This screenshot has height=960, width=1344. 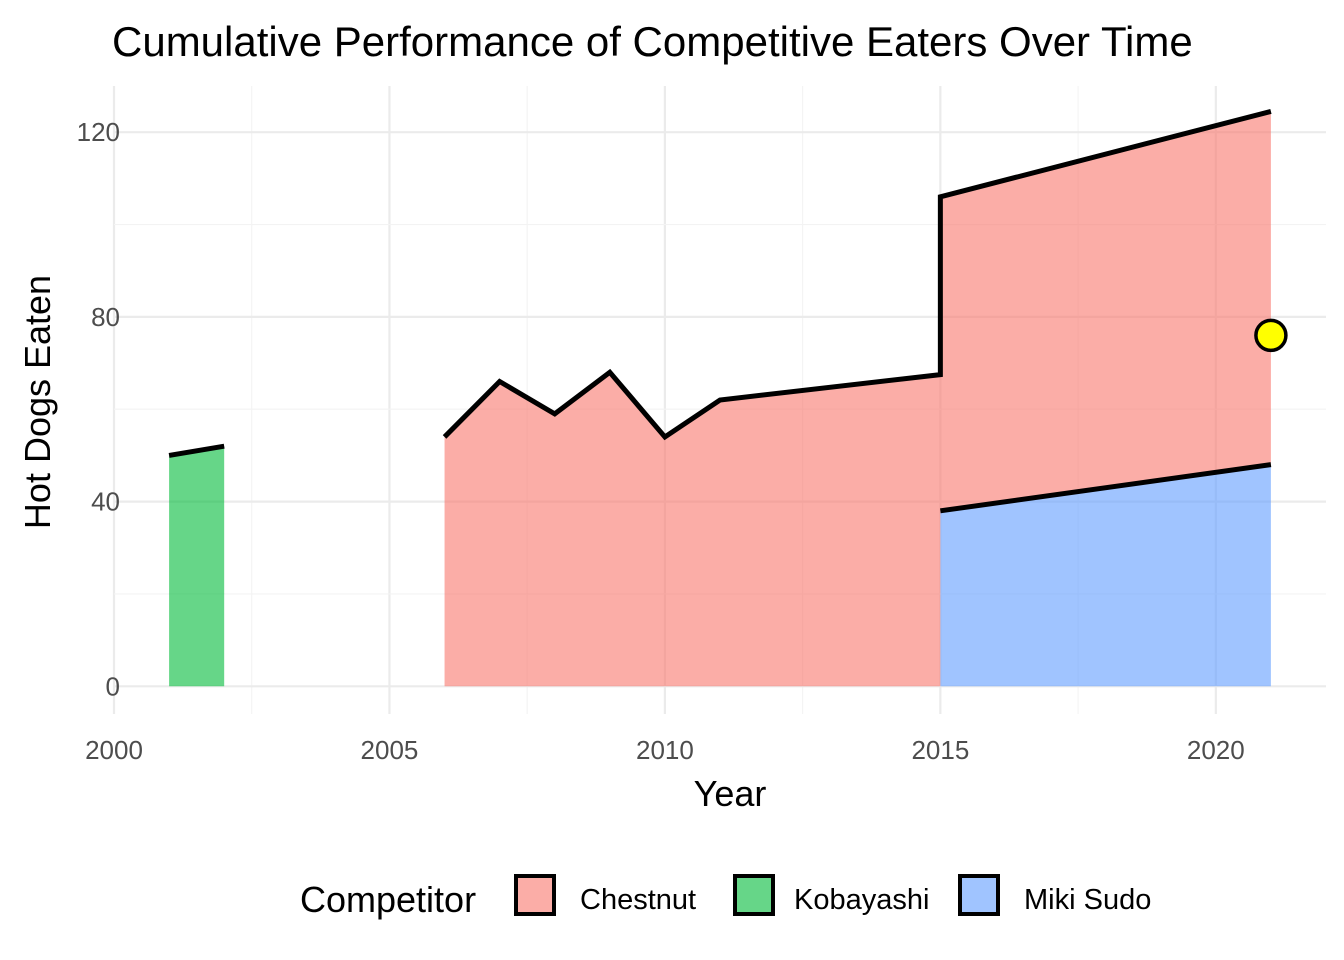 What do you see at coordinates (1106, 488) in the screenshot?
I see `line-miki-sudo` at bounding box center [1106, 488].